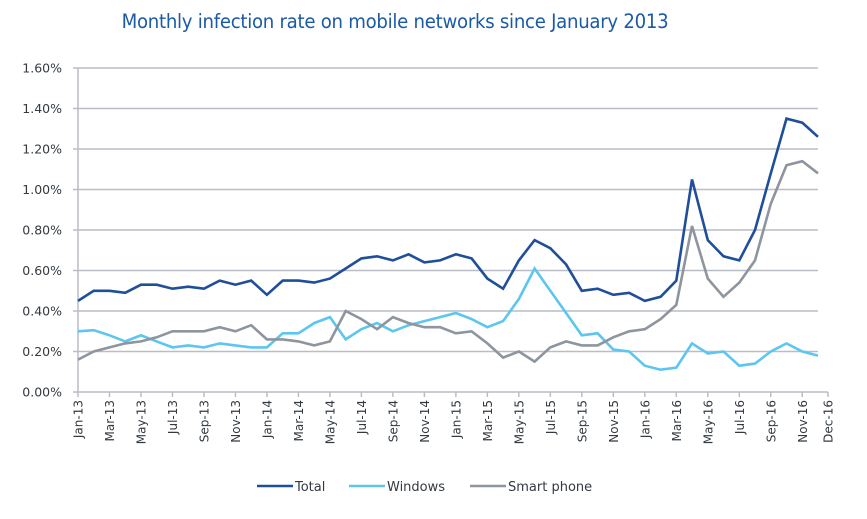  I want to click on y-tick-label: 1.00%, so click(42, 189).